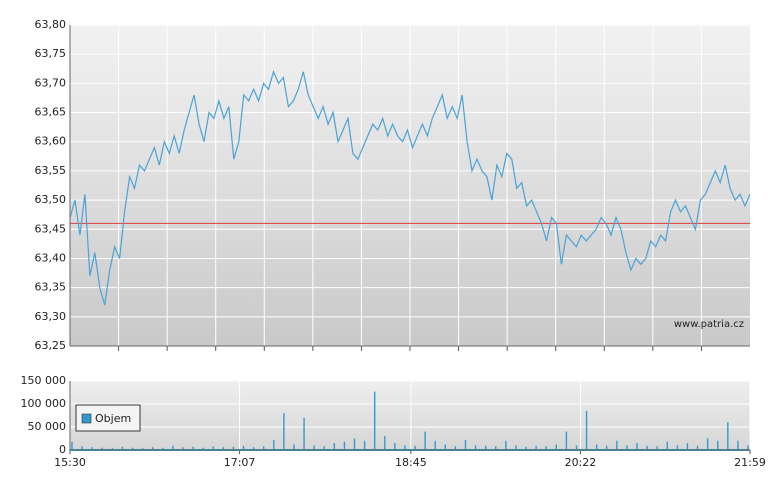  Describe the element at coordinates (51, 228) in the screenshot. I see `y-tick-label: 63,45` at that location.